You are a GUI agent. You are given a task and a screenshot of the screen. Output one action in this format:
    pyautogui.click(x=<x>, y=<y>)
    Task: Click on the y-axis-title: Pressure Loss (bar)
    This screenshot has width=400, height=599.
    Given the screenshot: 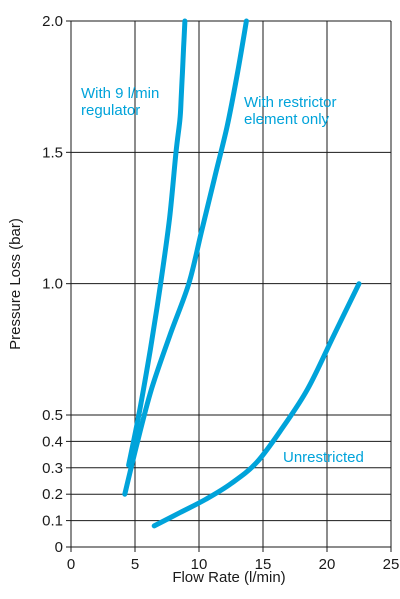 What is the action you would take?
    pyautogui.click(x=15, y=284)
    